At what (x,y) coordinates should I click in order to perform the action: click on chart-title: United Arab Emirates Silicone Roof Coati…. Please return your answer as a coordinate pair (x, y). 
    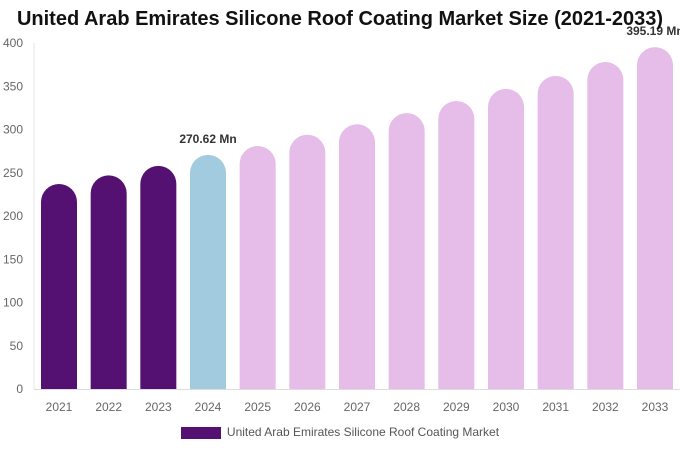
    Looking at the image, I should click on (340, 19).